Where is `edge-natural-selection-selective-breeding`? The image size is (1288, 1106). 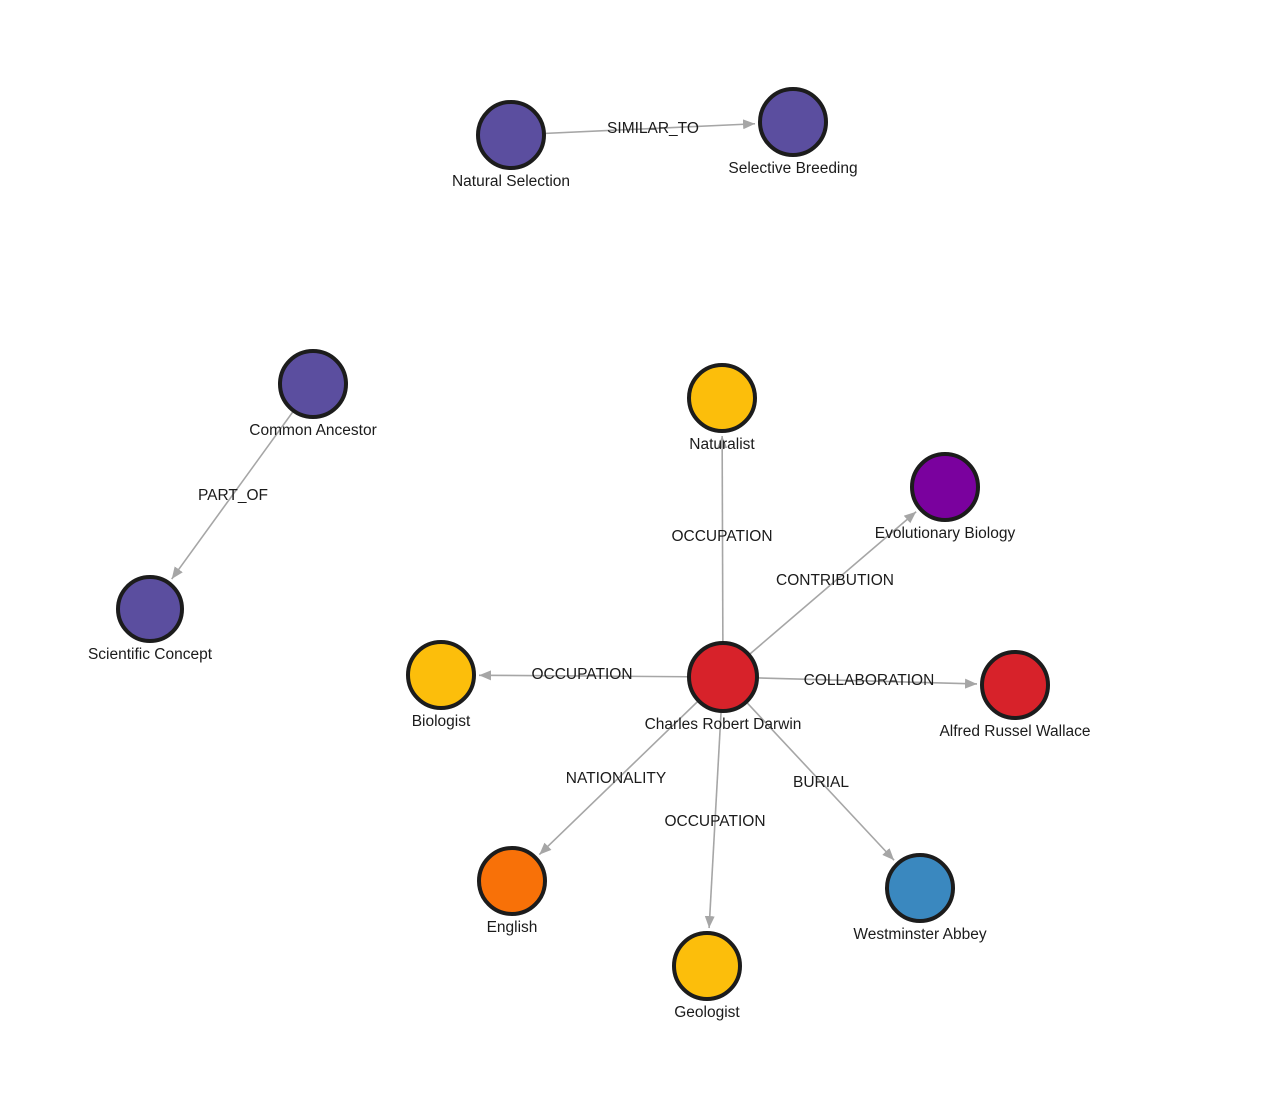
edge-natural-selection-selective-breeding is located at coordinates (633, 127).